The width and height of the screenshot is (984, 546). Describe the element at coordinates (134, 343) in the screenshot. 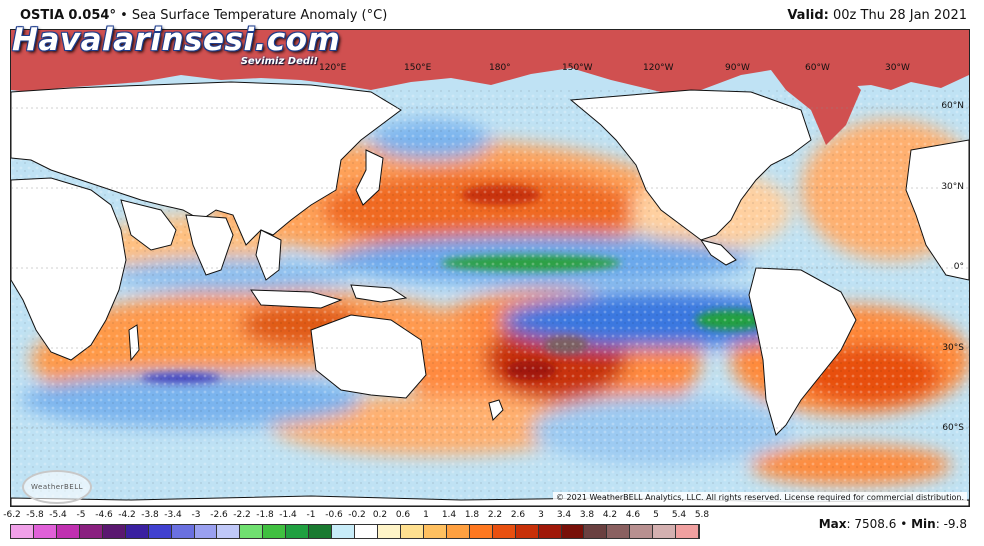

I see `land-madagascar` at that location.